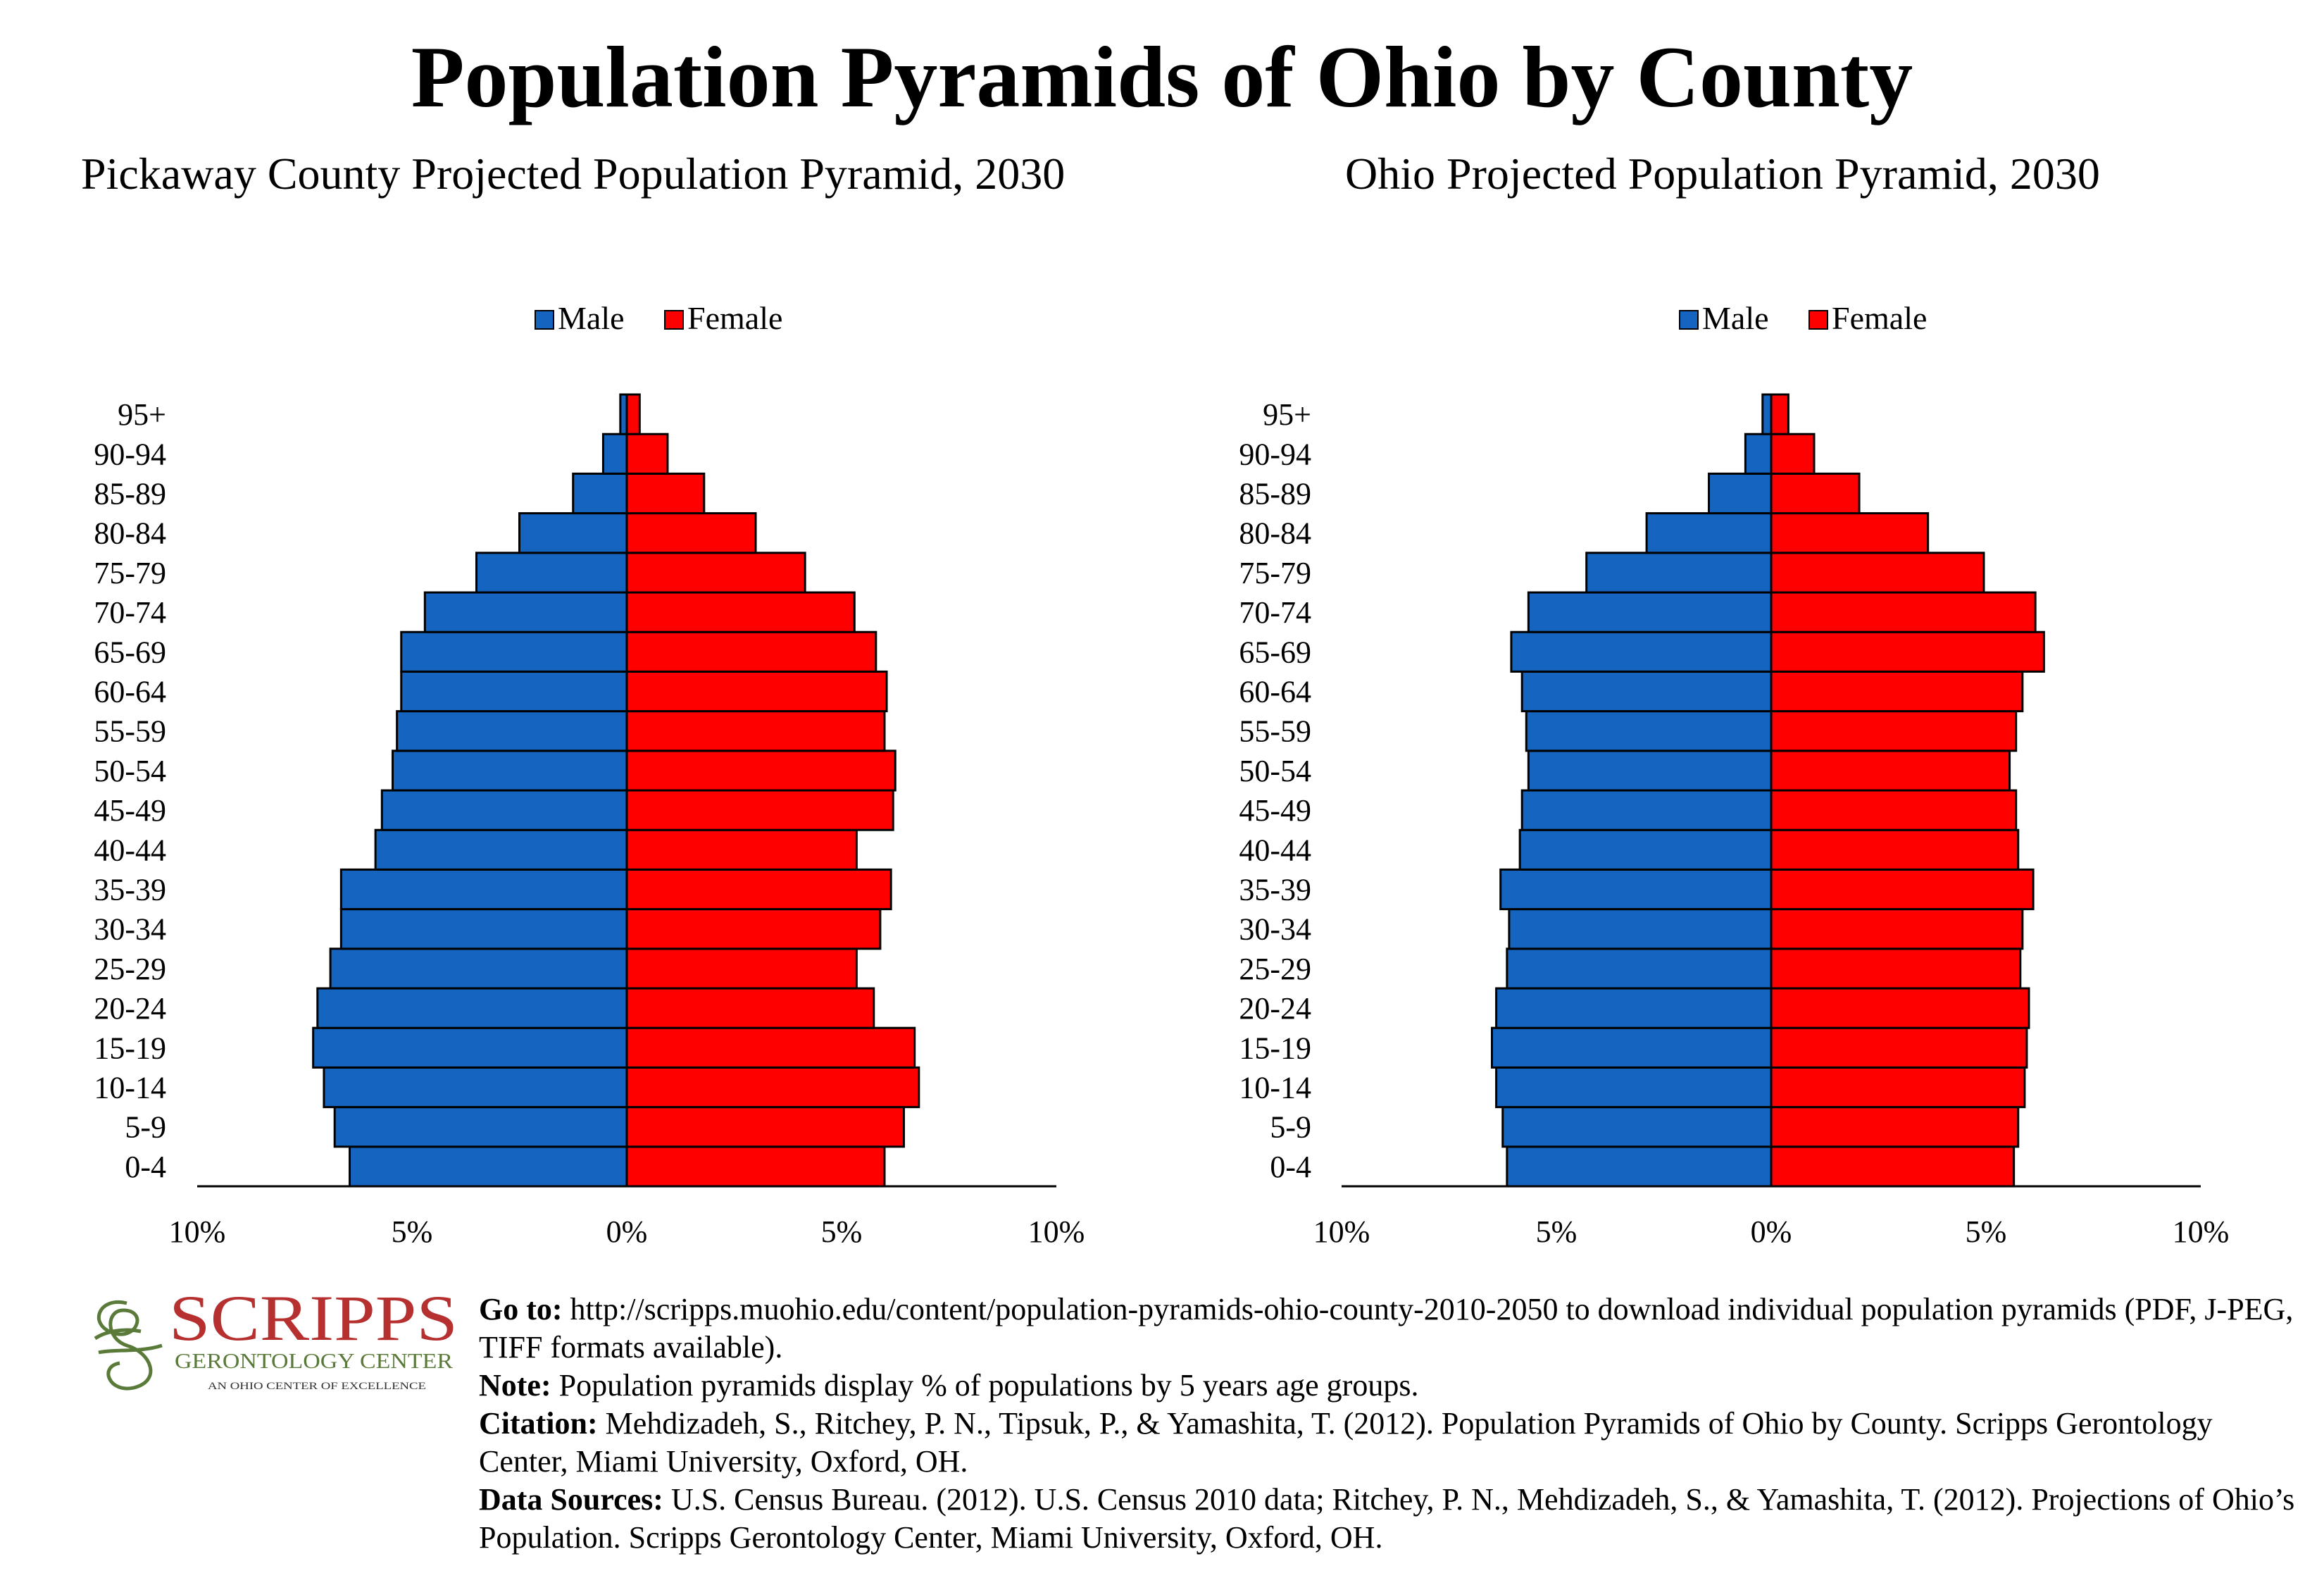 Image resolution: width=2324 pixels, height=1585 pixels. Describe the element at coordinates (521, 1309) in the screenshot. I see `goto-label: Go to:` at that location.